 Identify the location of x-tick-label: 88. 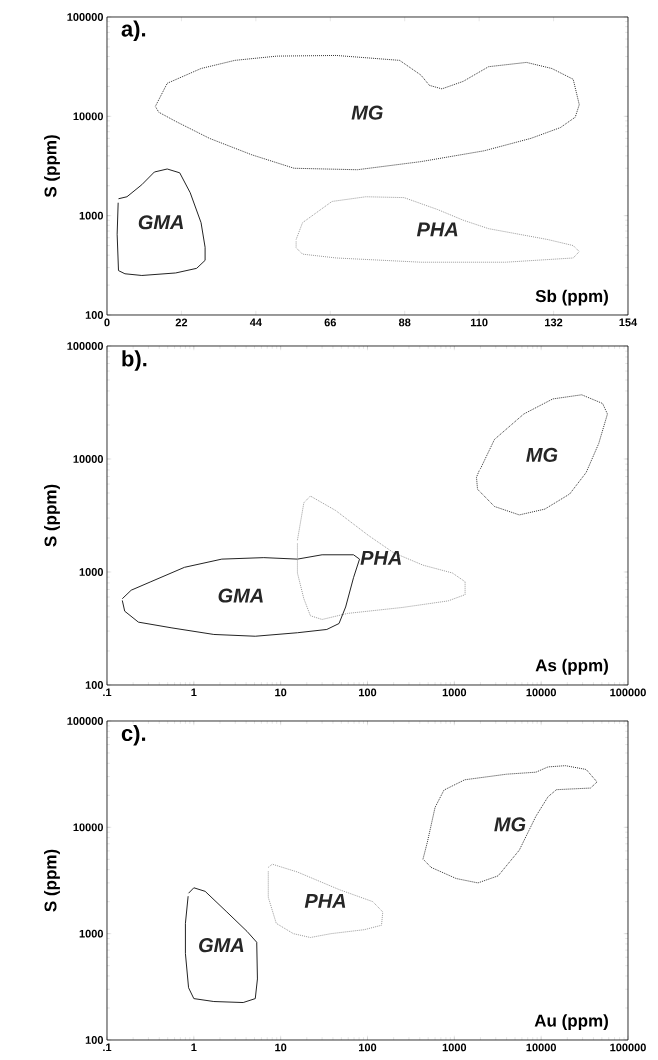
(404, 322).